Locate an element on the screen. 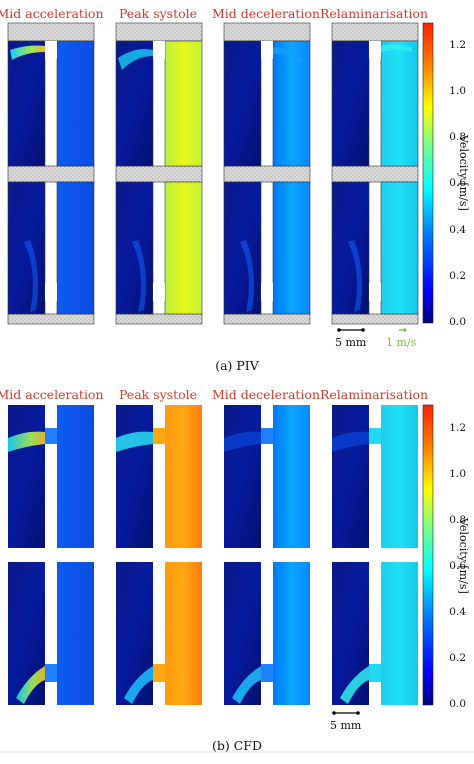 The height and width of the screenshot is (764, 474). cfd-cb-tick: 0.4 is located at coordinates (457, 612).